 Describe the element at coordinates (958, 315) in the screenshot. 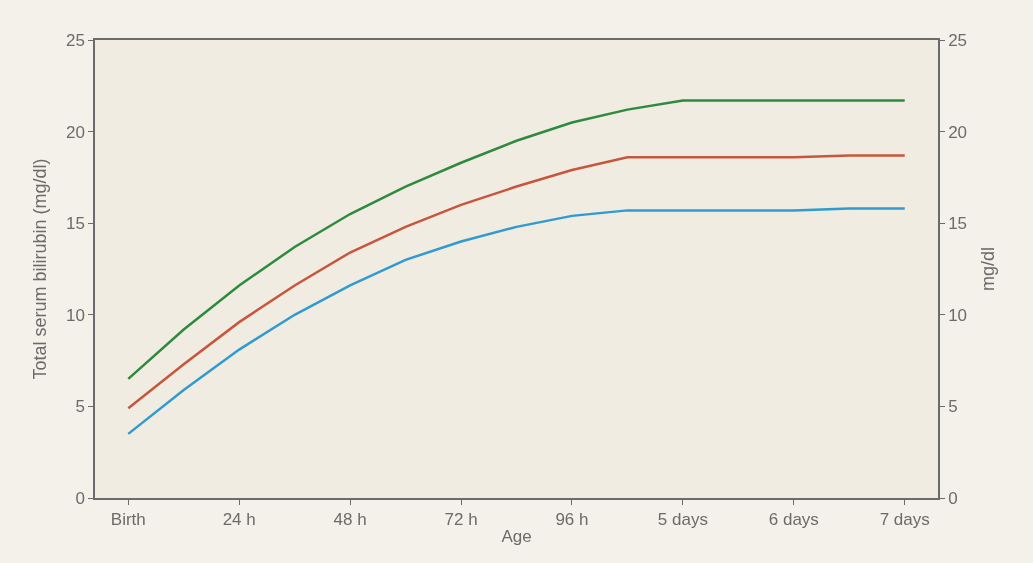

I see `y2-tick-label: 10` at that location.